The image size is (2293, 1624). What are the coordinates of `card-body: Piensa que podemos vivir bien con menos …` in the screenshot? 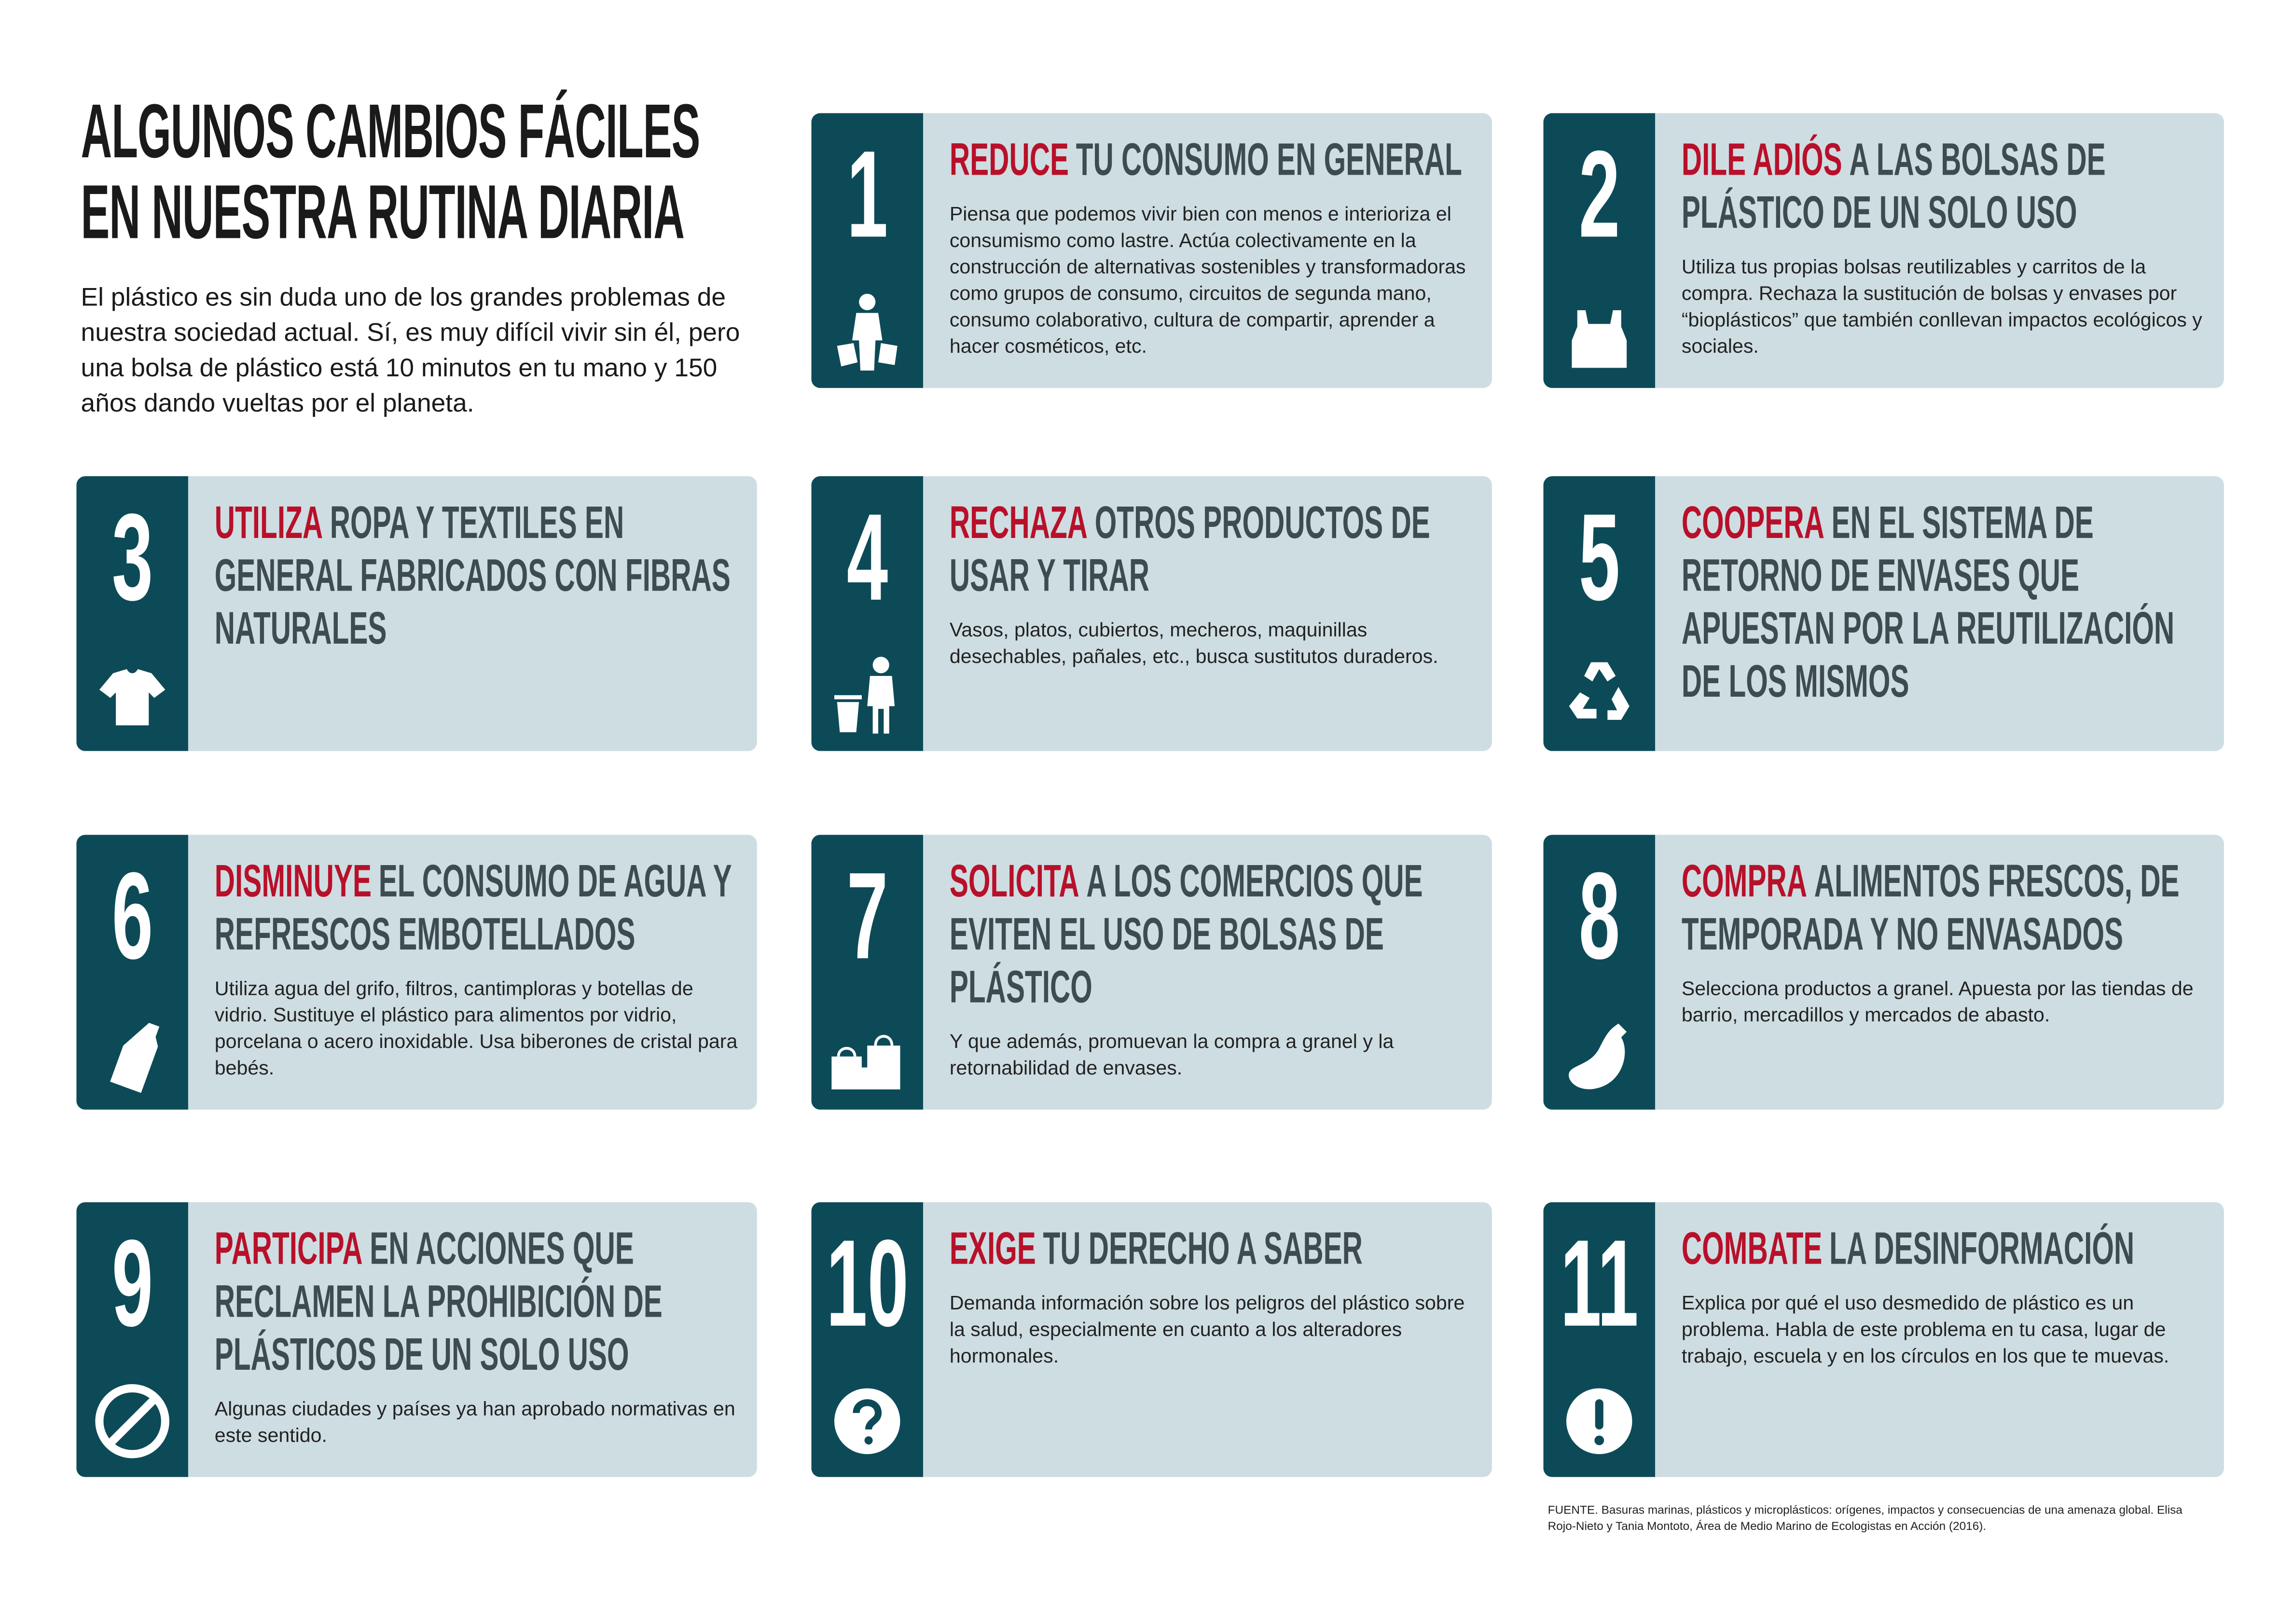 It's located at (1207, 281).